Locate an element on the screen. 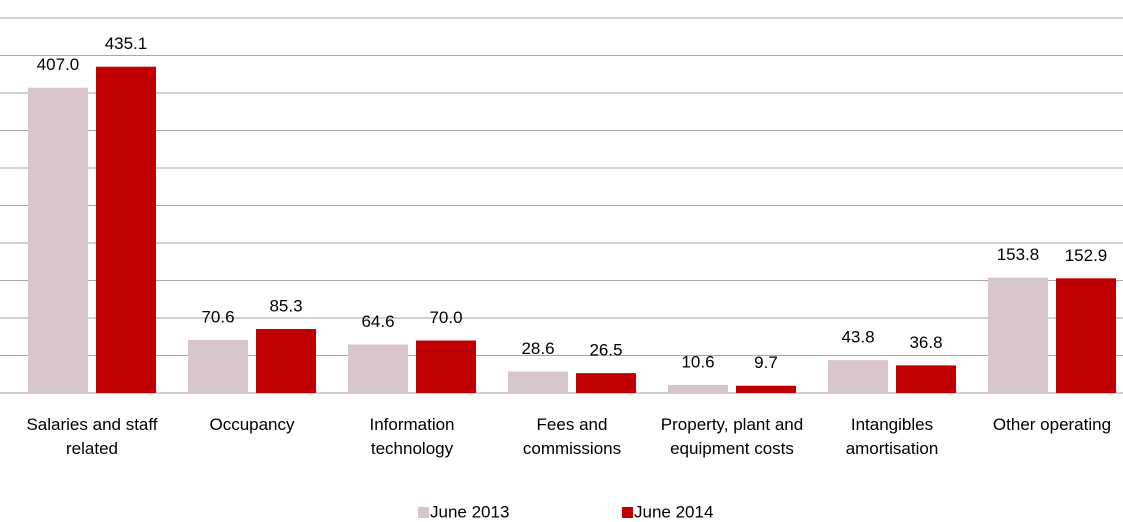  data-label: 153.8 is located at coordinates (1018, 254).